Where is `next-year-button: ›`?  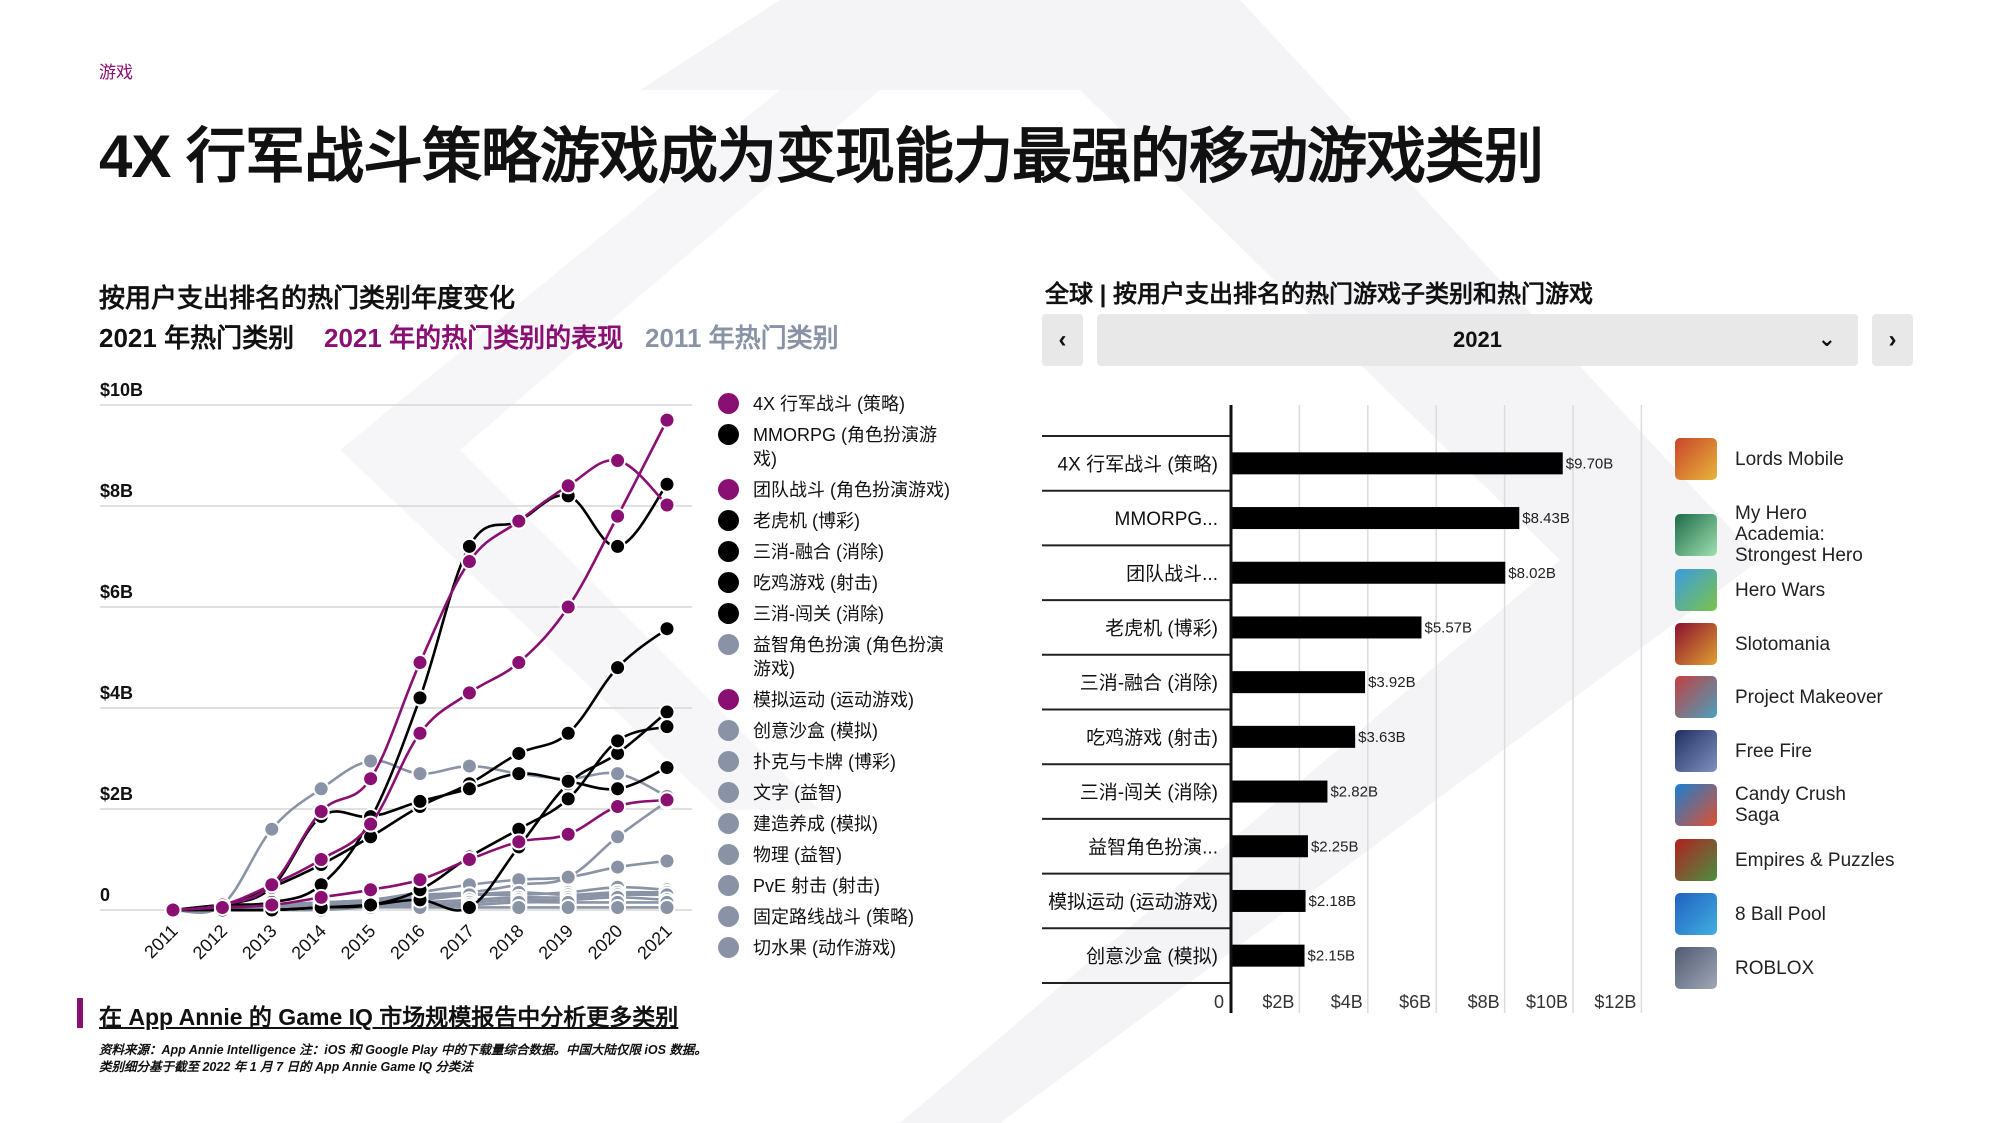
next-year-button: › is located at coordinates (1892, 340).